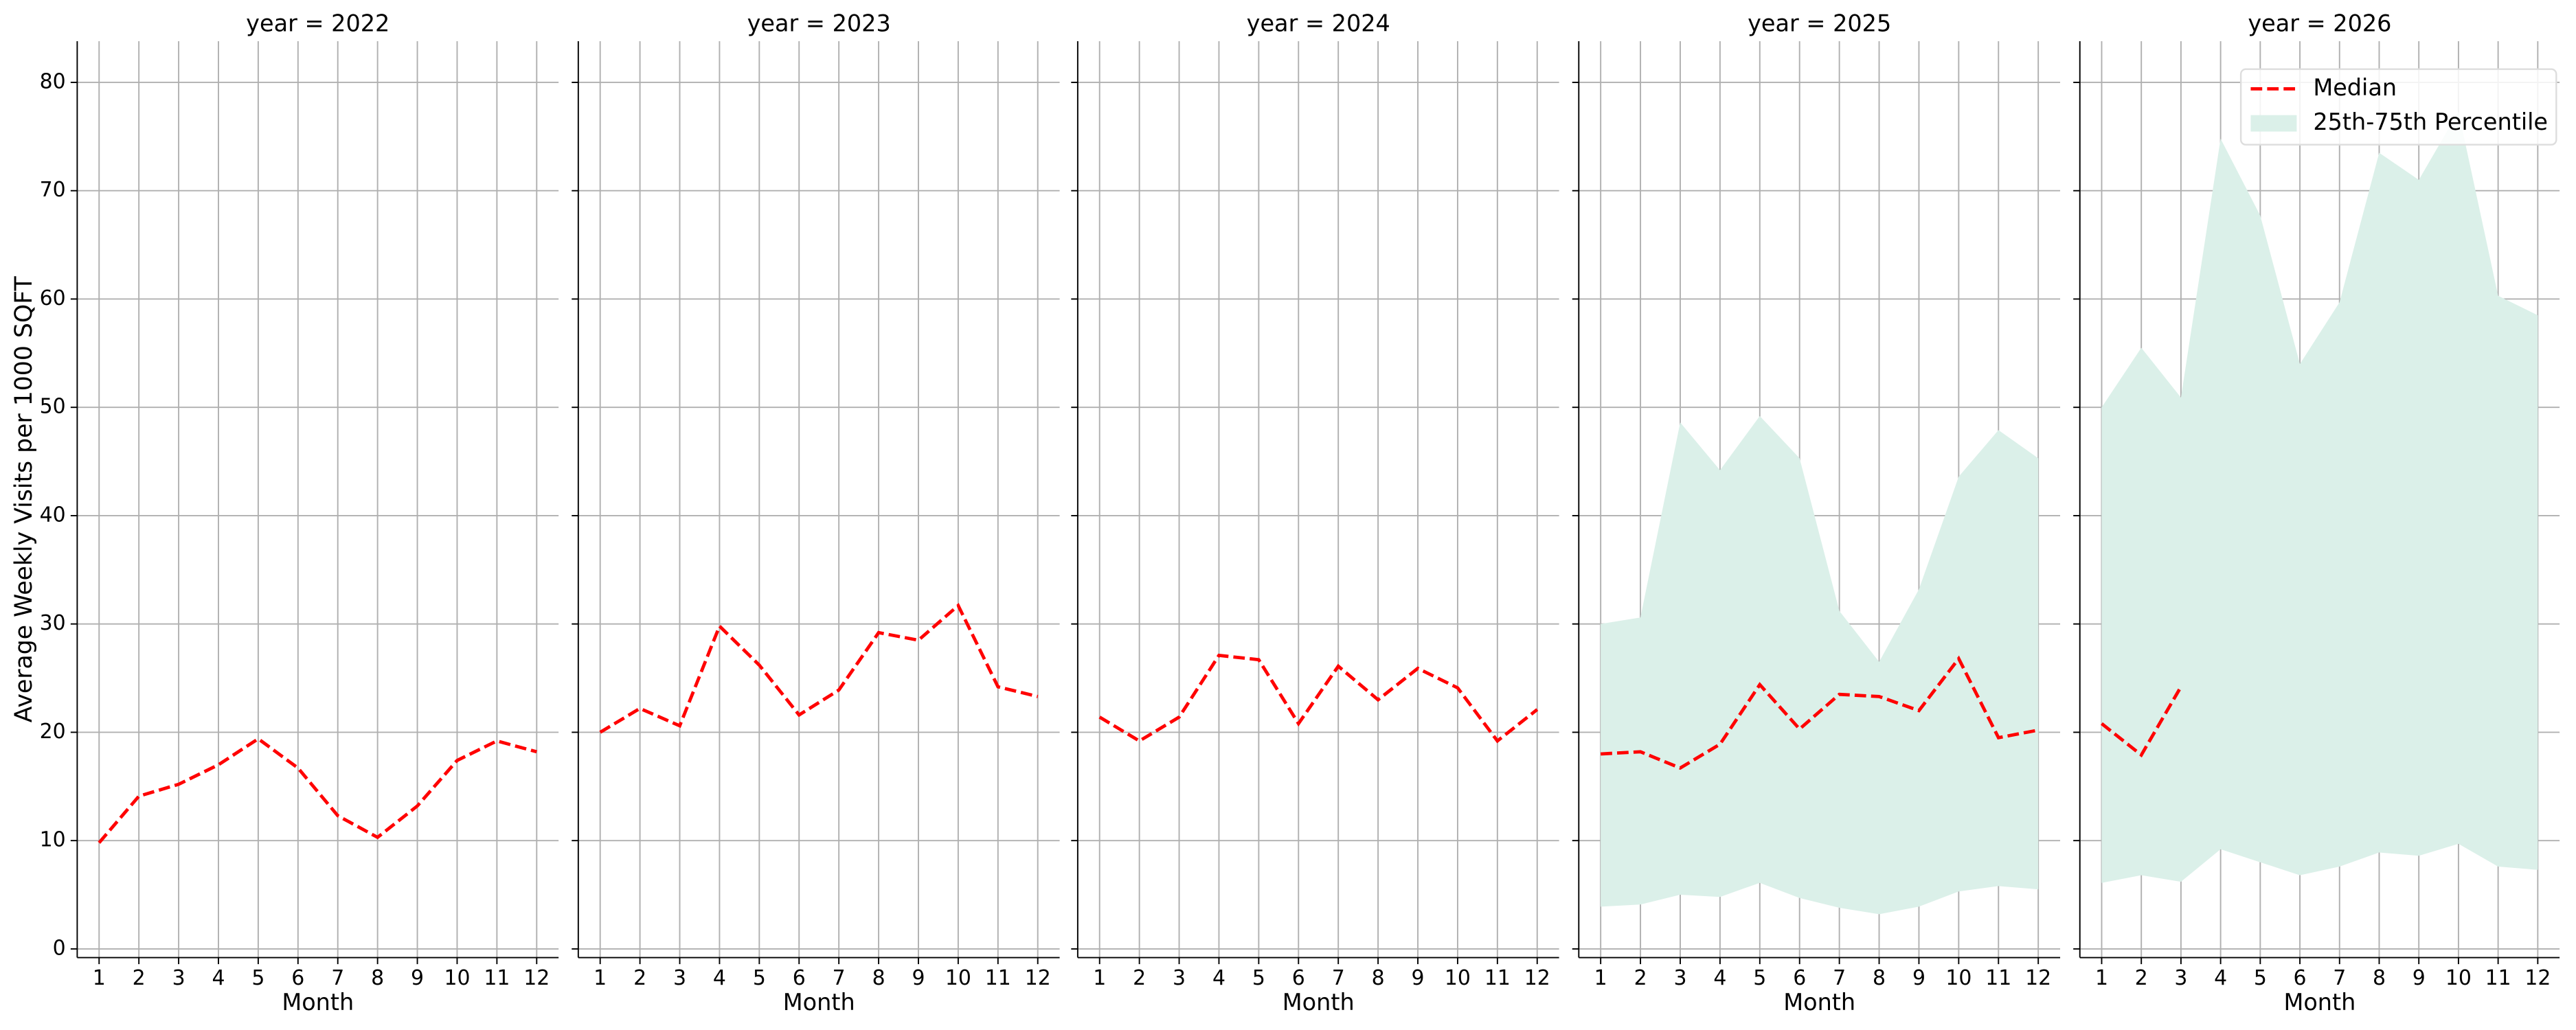  Describe the element at coordinates (819, 23) in the screenshot. I see `panel-title: year = 2023` at that location.